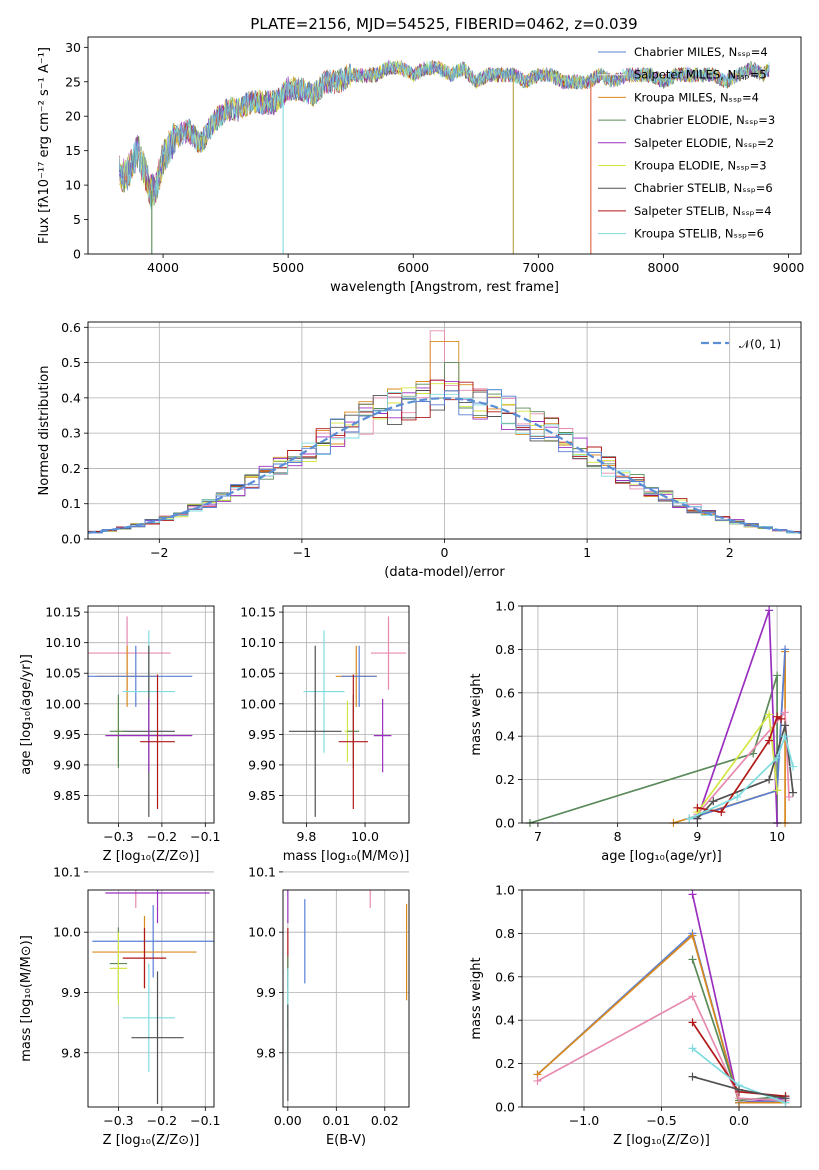 This screenshot has height=1170, width=819. What do you see at coordinates (71, 503) in the screenshot?
I see `y-tick-label: 0.1` at bounding box center [71, 503].